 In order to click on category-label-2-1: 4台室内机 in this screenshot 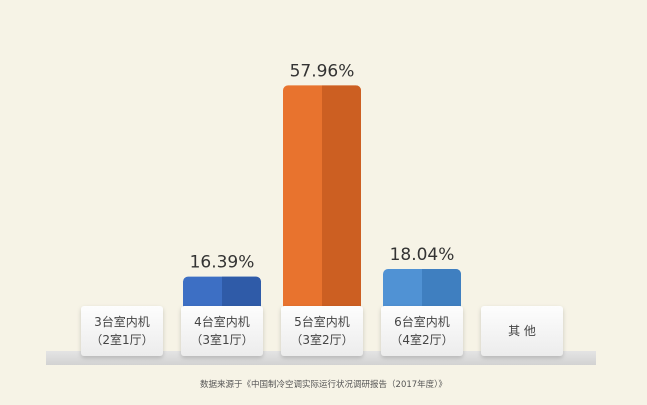, I will do `click(222, 321)`.